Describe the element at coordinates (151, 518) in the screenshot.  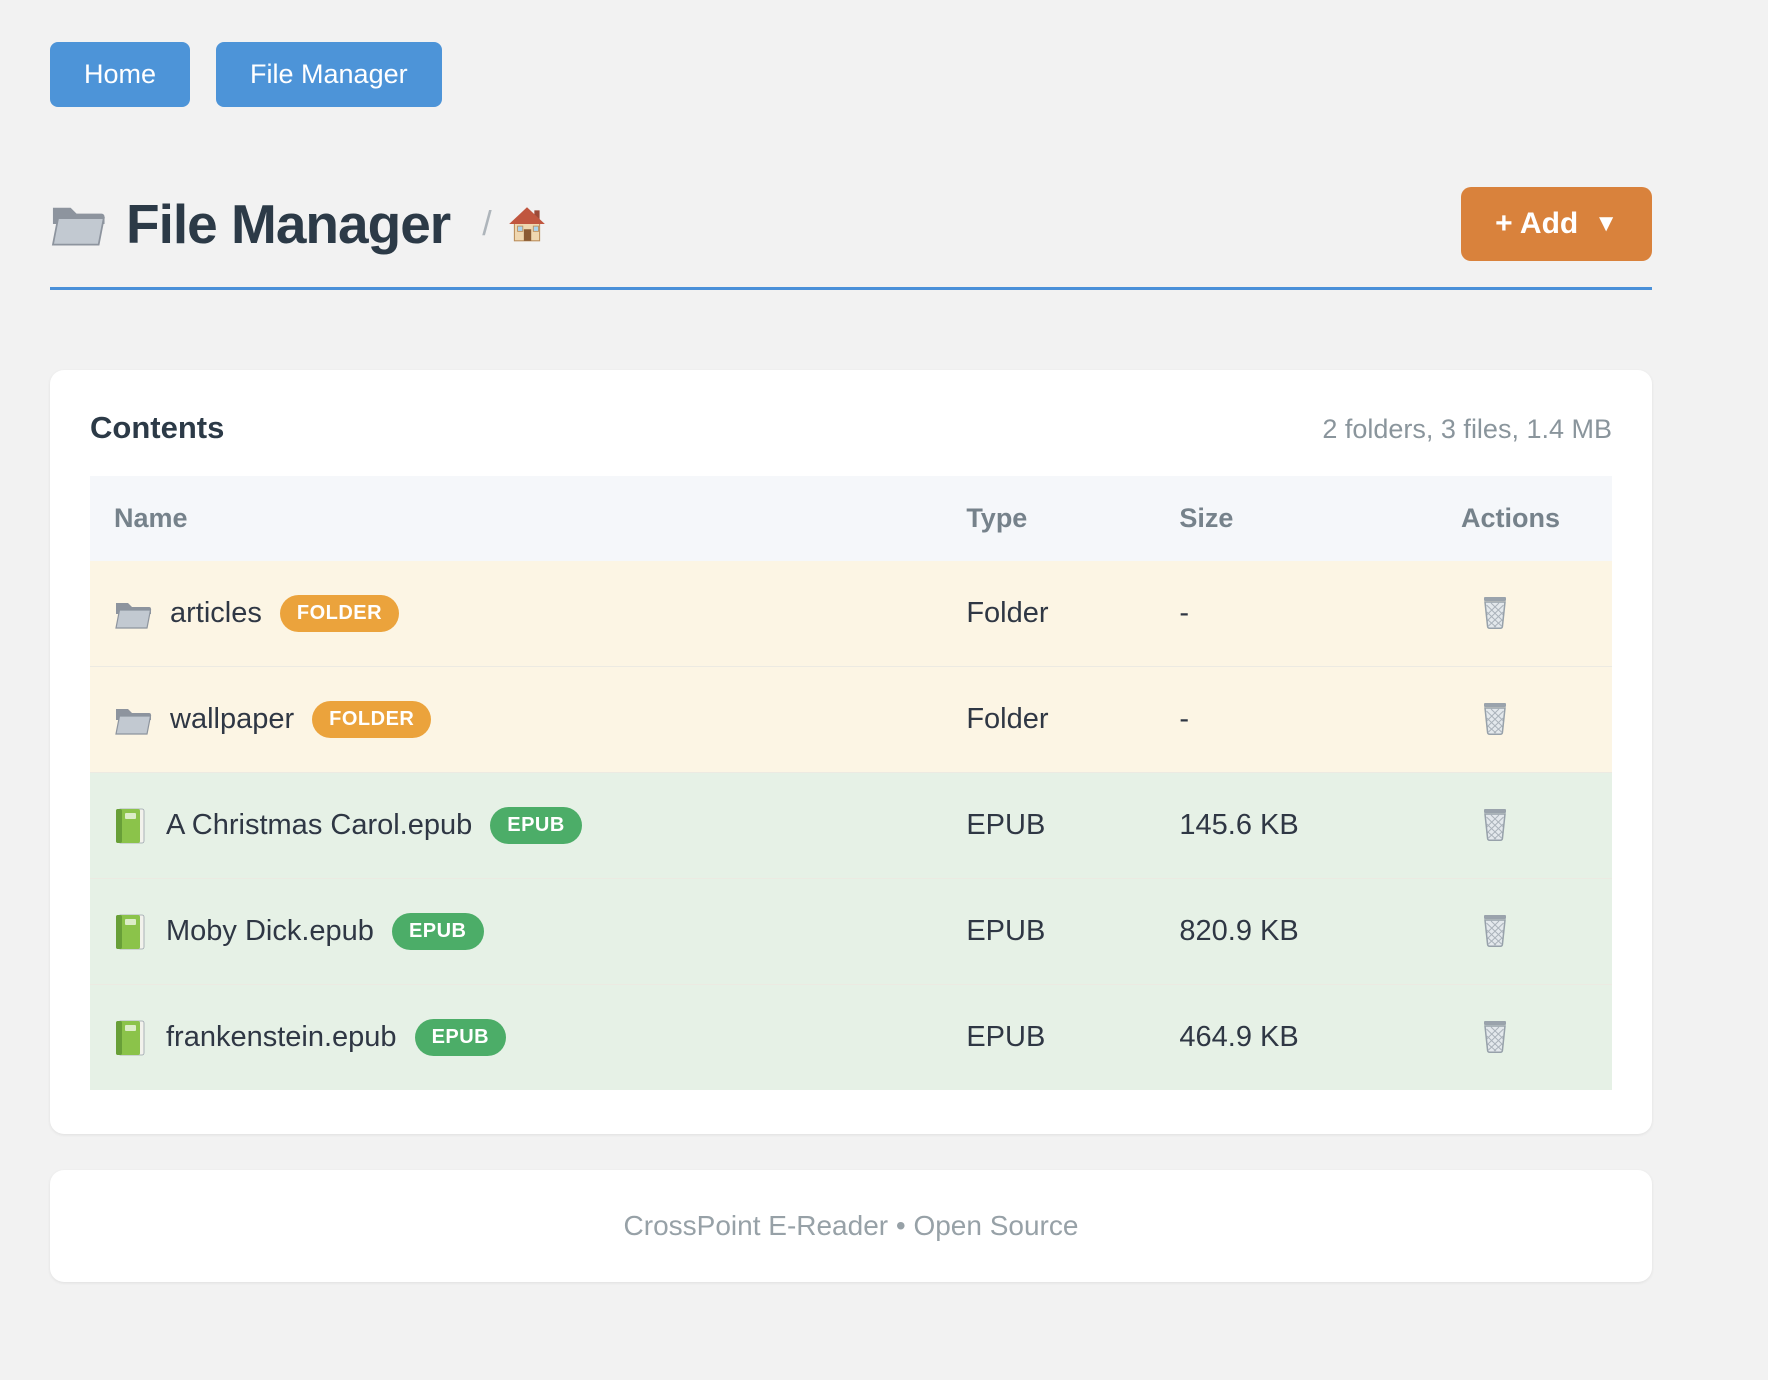
I see `column-header-name: Name` at that location.